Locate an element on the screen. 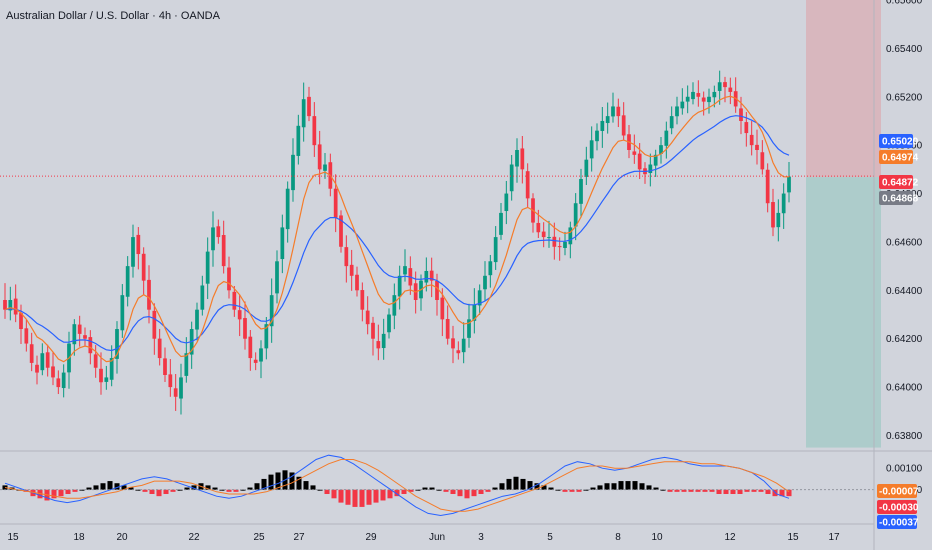 The image size is (932, 550). take-profit-zone is located at coordinates (843, 312).